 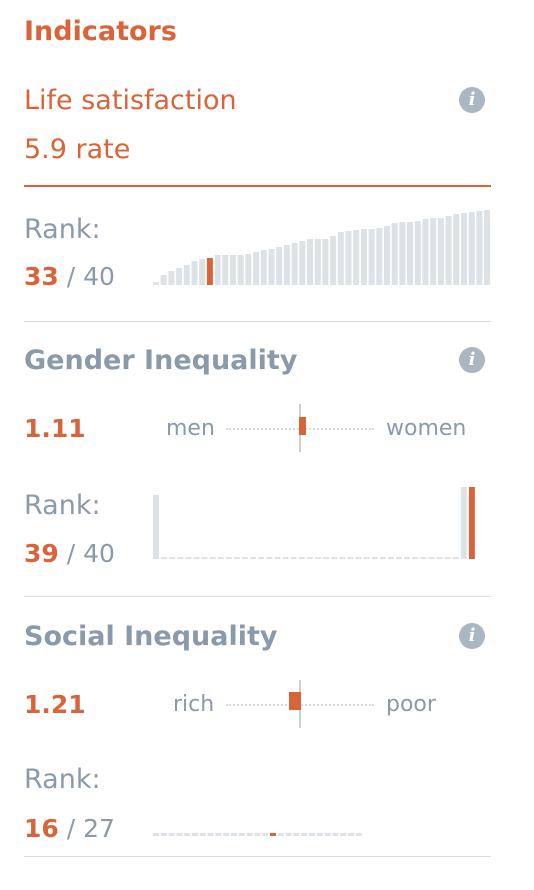 I want to click on men-label: men, so click(x=190, y=428).